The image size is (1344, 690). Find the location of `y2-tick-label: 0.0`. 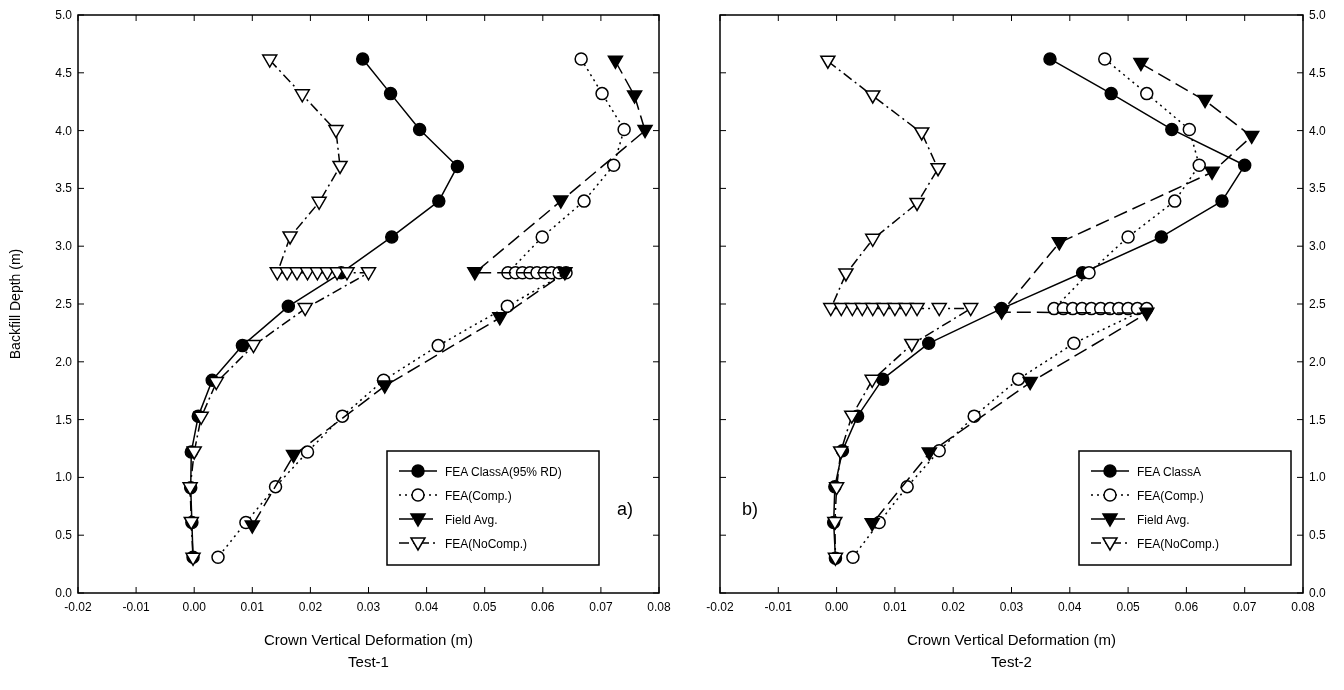

y2-tick-label: 0.0 is located at coordinates (1318, 593).